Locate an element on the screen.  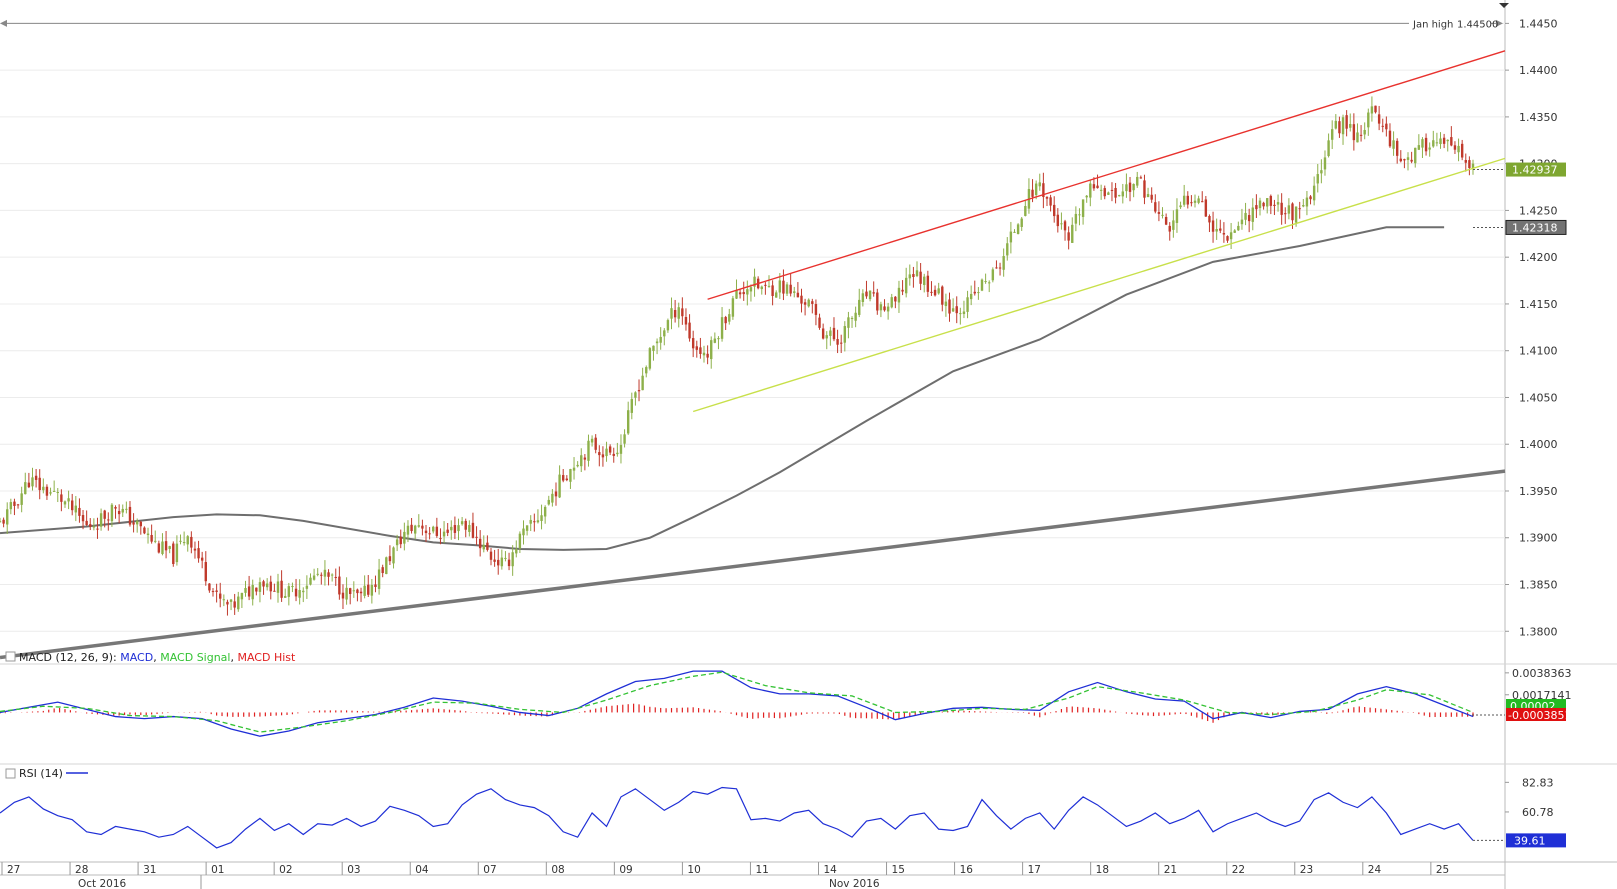
y-tick-label: 1.4350 is located at coordinates (1538, 117).